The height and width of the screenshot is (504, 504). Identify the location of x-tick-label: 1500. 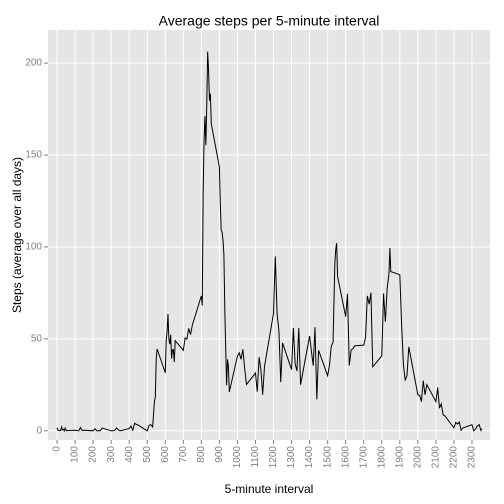
(327, 457).